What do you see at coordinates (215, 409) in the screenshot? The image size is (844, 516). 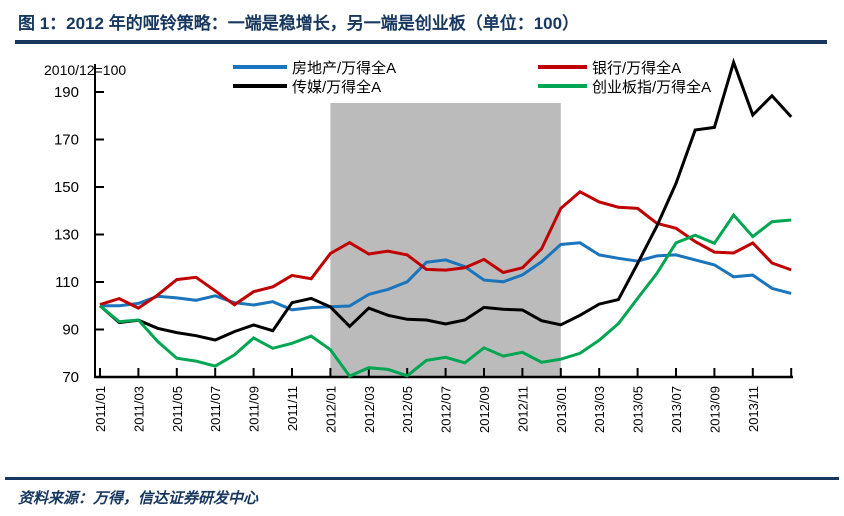 I see `x-tick-label: 2011/07` at bounding box center [215, 409].